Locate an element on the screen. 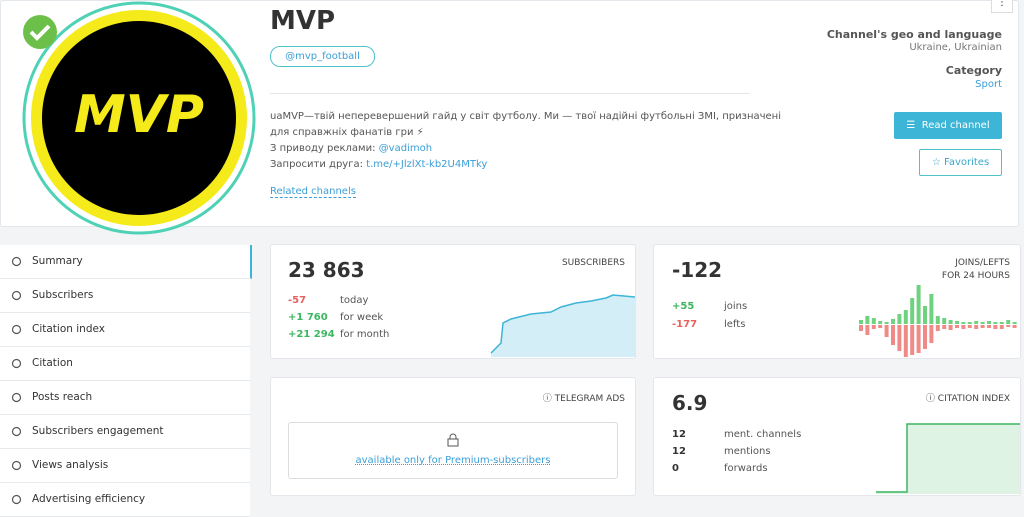  stat-value: 0 is located at coordinates (675, 468).